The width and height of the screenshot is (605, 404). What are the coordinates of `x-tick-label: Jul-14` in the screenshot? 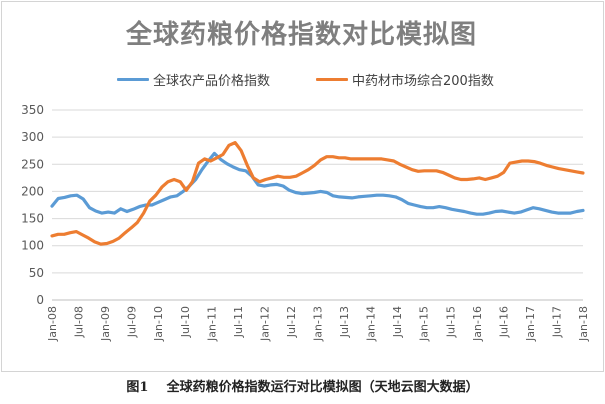 It's located at (397, 322).